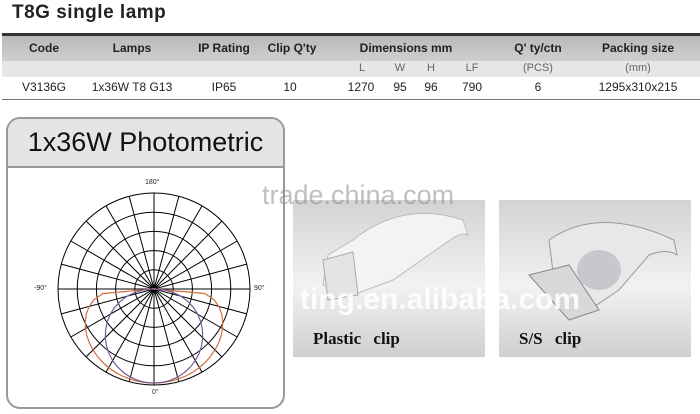 Image resolution: width=700 pixels, height=414 pixels. Describe the element at coordinates (358, 195) in the screenshot. I see `watermark-trade: trade.china.com` at that location.